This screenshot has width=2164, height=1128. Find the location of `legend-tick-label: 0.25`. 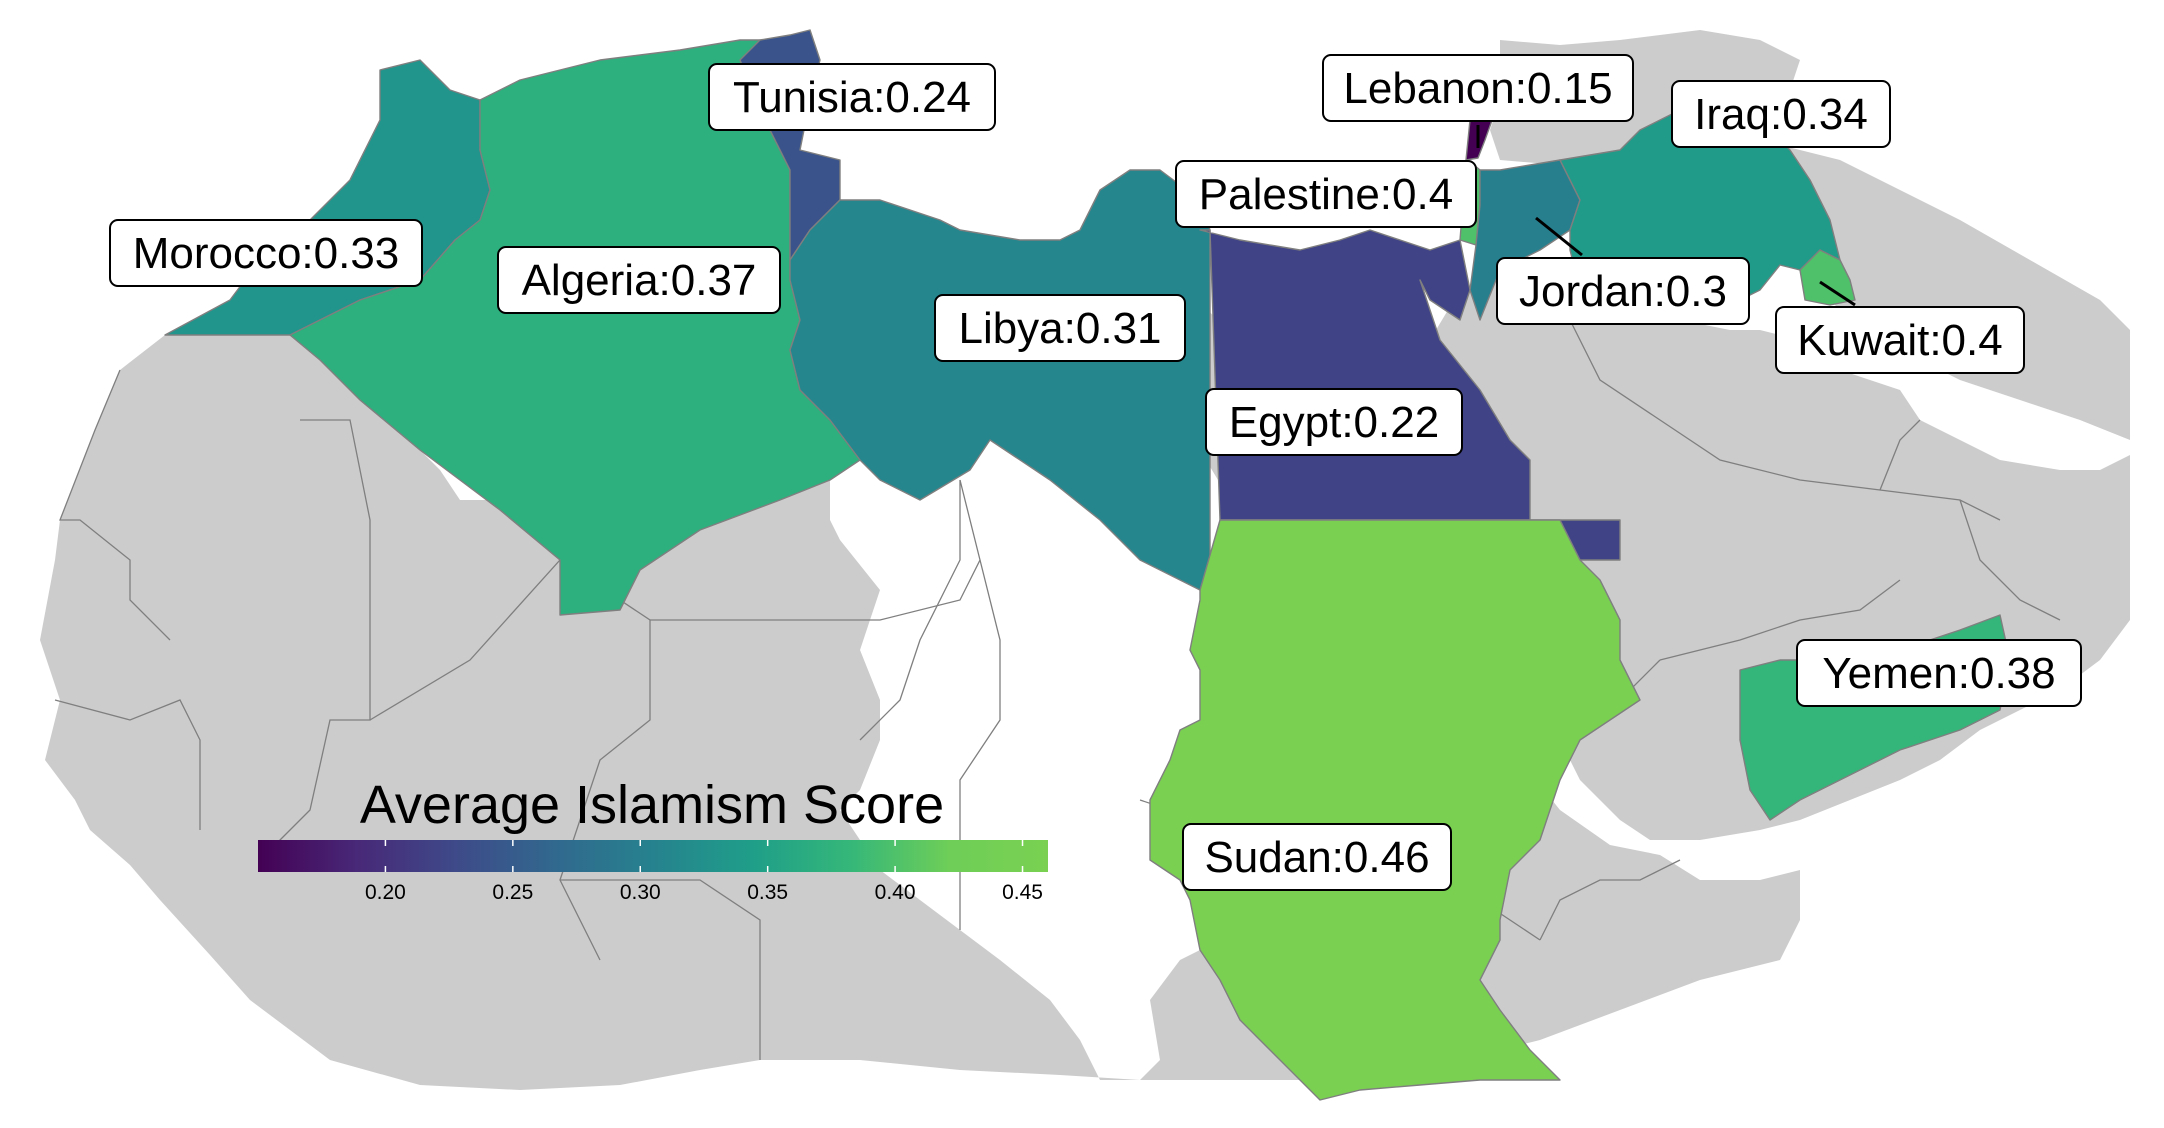

legend-tick-label: 0.25 is located at coordinates (512, 892).